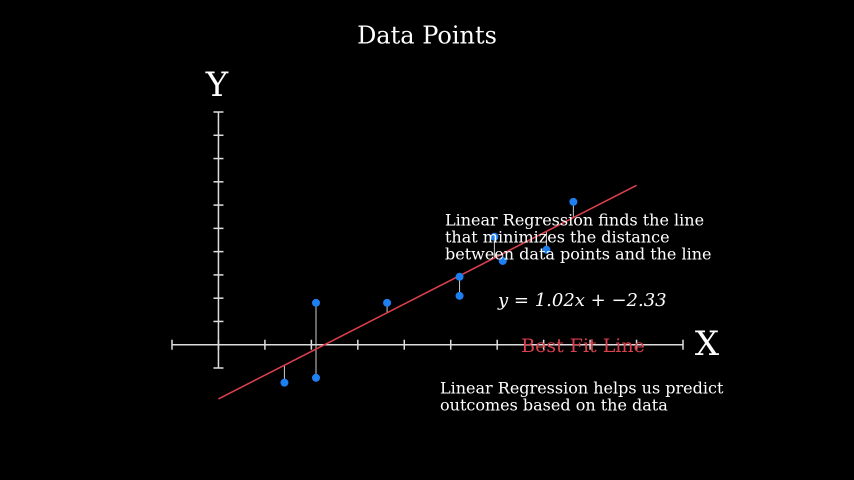 Image resolution: width=854 pixels, height=480 pixels. What do you see at coordinates (427, 36) in the screenshot?
I see `chart-title: Data Points` at bounding box center [427, 36].